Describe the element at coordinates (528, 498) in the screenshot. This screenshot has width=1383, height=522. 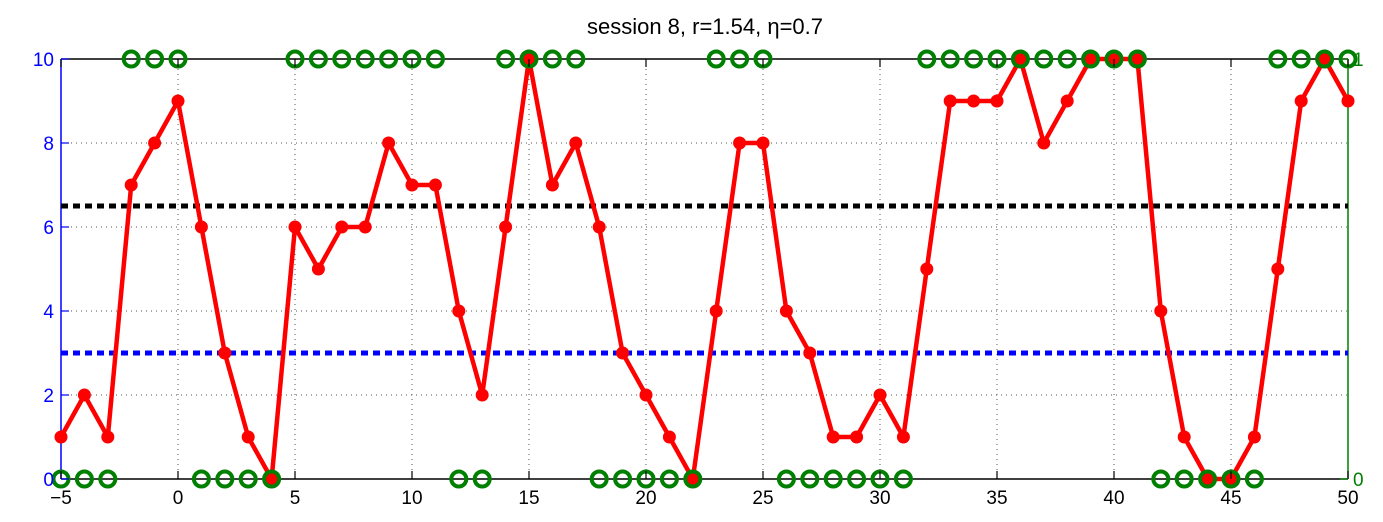
I see `x-tick-label: 15` at that location.